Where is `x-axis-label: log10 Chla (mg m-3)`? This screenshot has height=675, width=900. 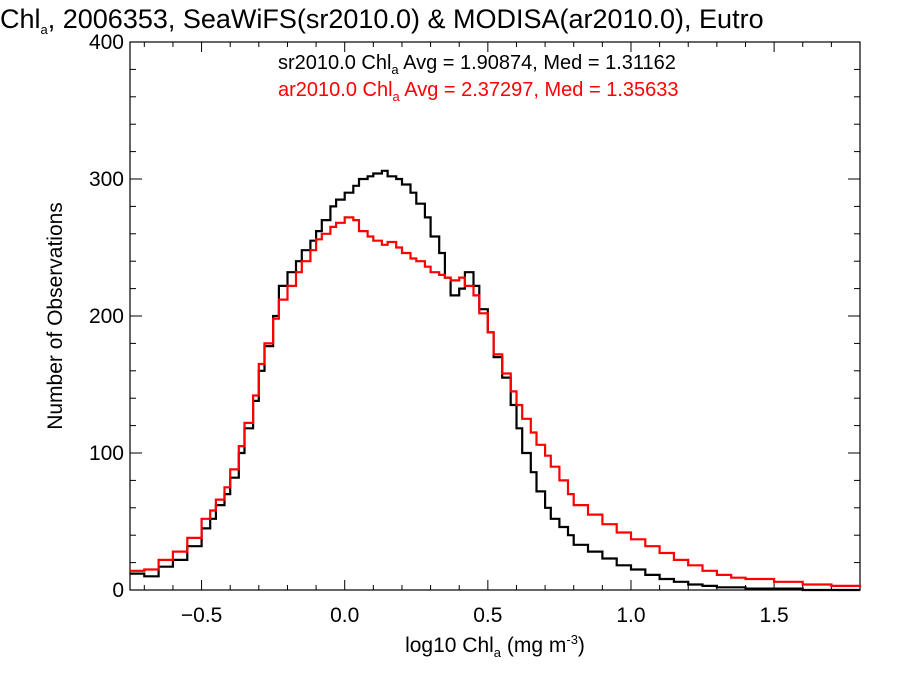
x-axis-label: log10 Chla (mg m-3) is located at coordinates (495, 646).